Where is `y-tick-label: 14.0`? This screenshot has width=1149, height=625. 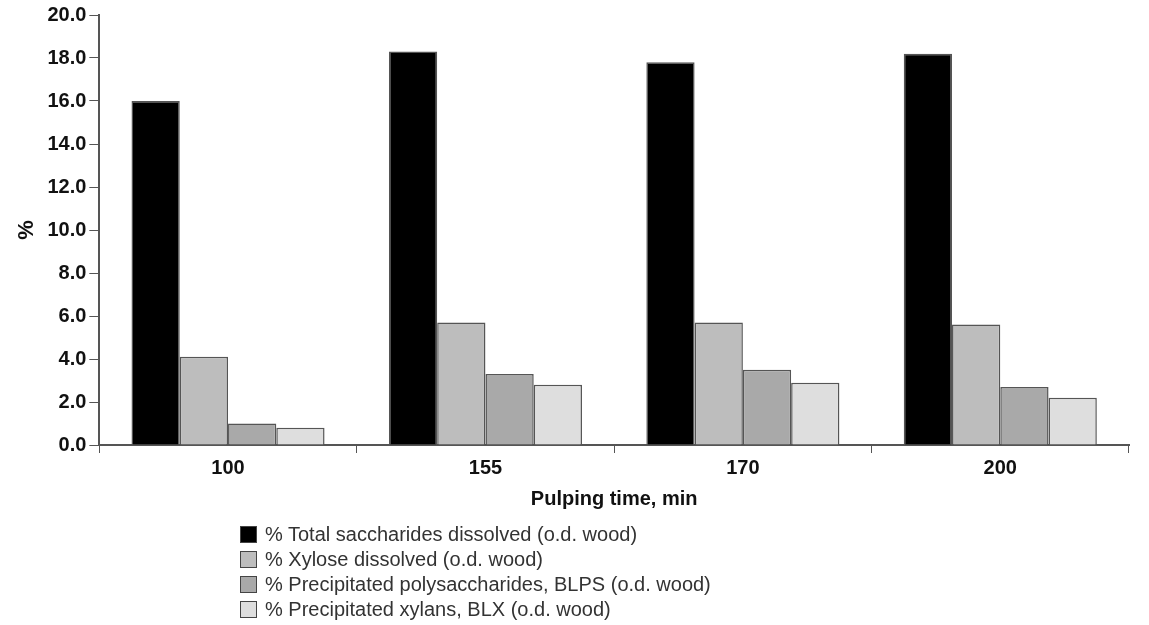
y-tick-label: 14.0 is located at coordinates (67, 142).